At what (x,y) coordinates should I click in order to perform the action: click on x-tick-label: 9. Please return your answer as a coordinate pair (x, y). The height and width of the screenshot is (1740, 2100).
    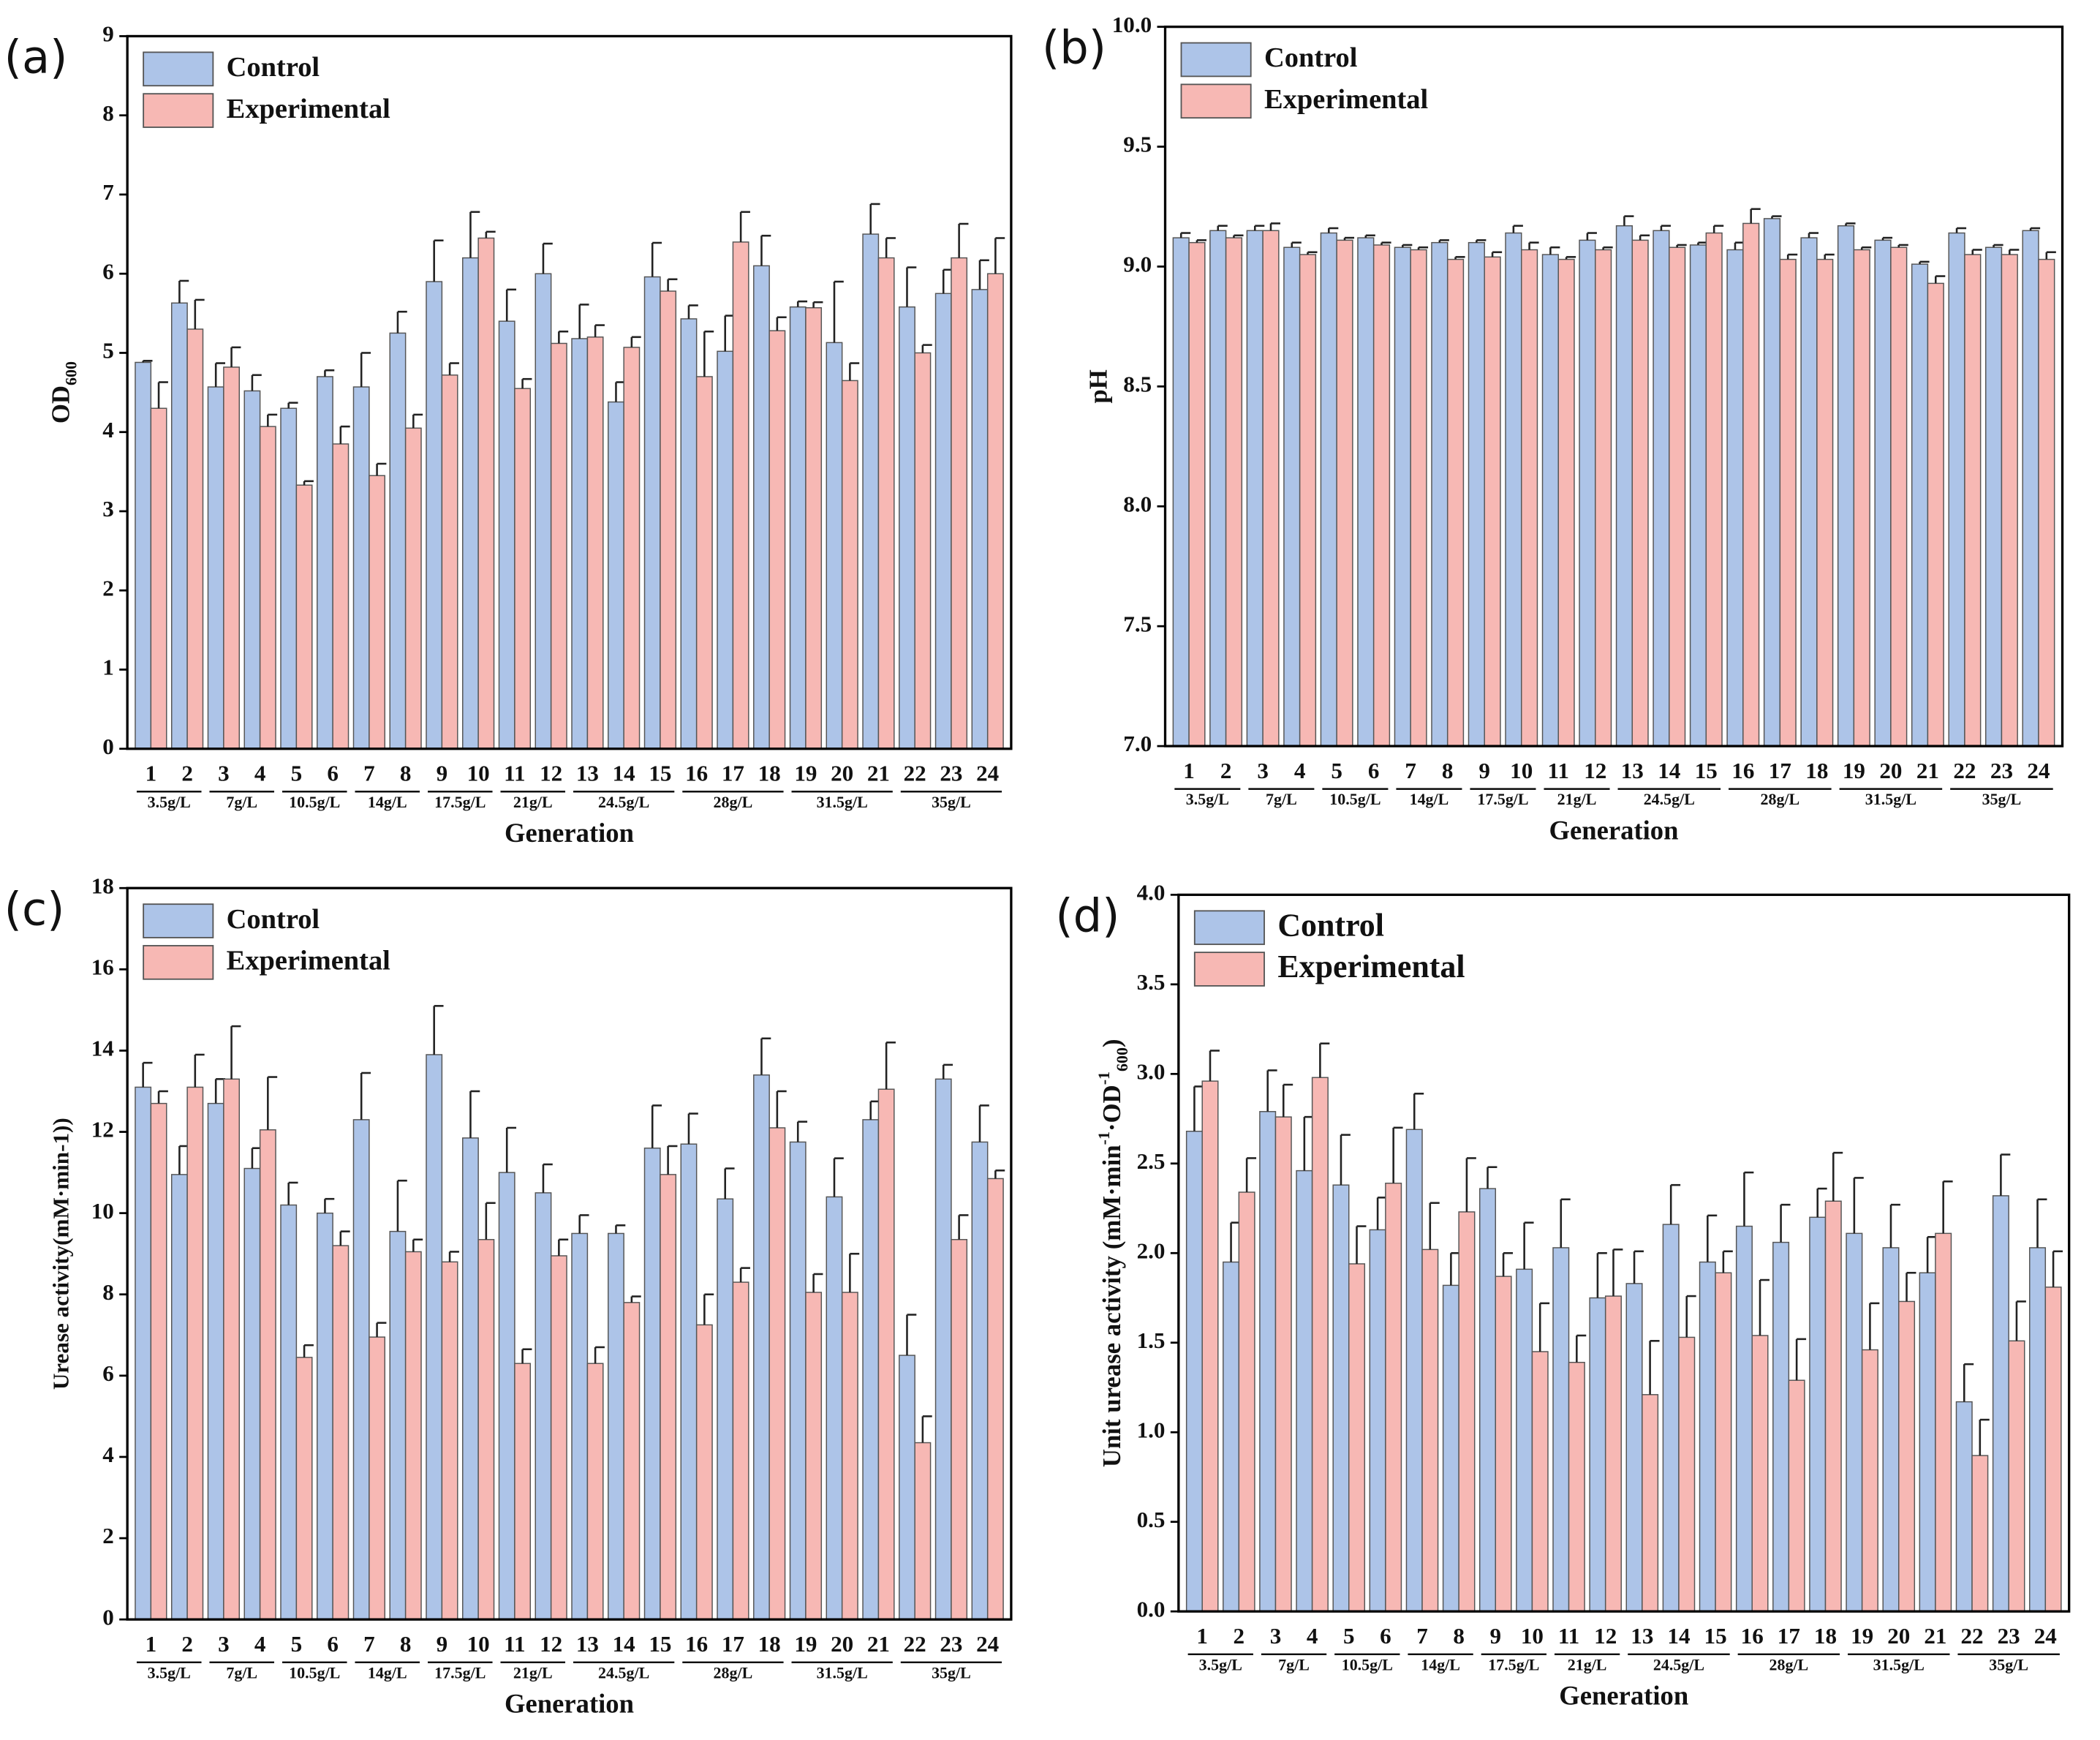
    Looking at the image, I should click on (442, 773).